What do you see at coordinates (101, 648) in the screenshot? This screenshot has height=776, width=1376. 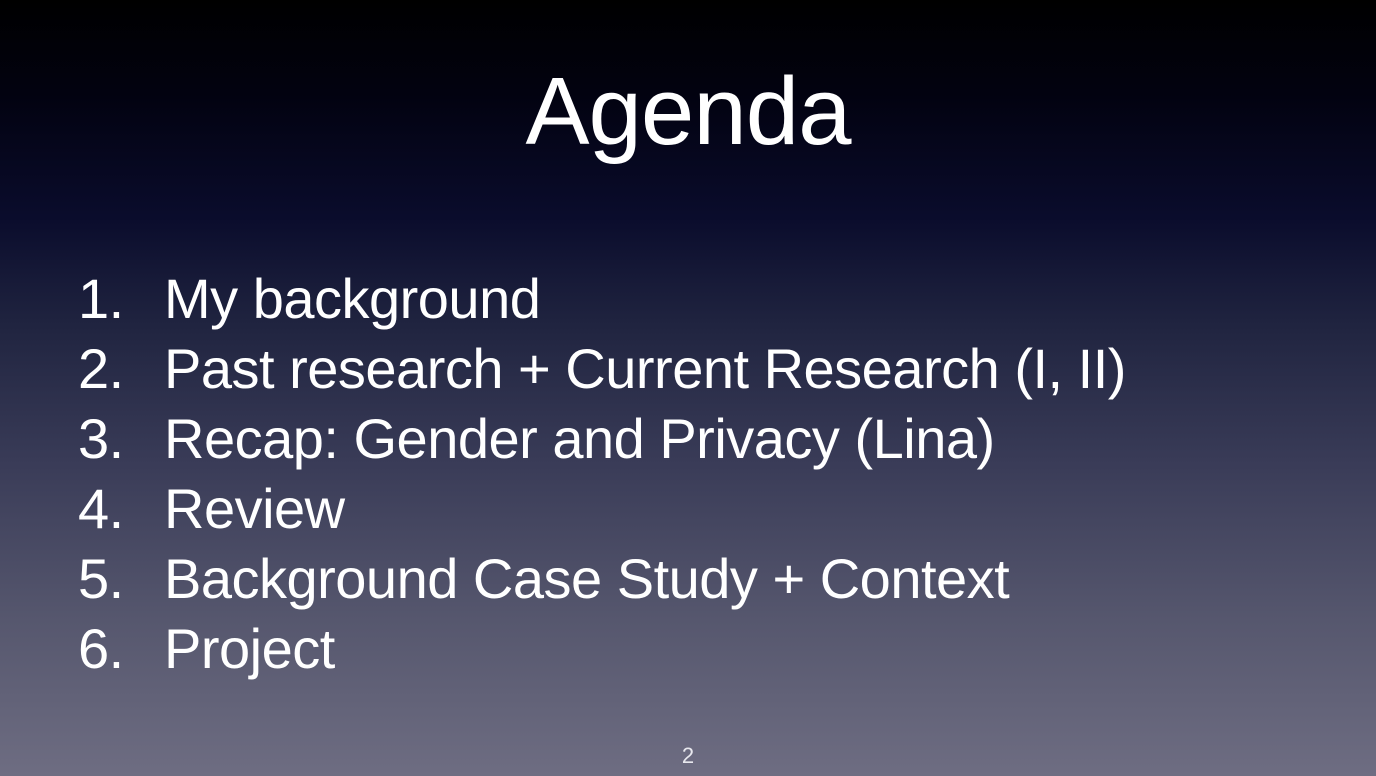 I see `agenda-item-number: 6.` at bounding box center [101, 648].